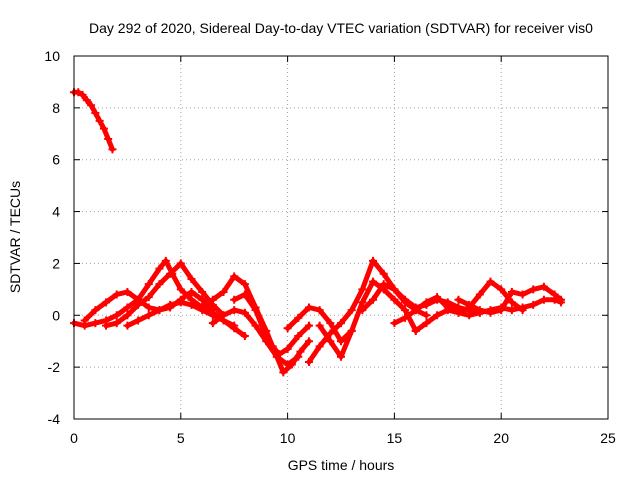 The image size is (640, 480). Describe the element at coordinates (159, 298) in the screenshot. I see `series-arc-a` at that location.